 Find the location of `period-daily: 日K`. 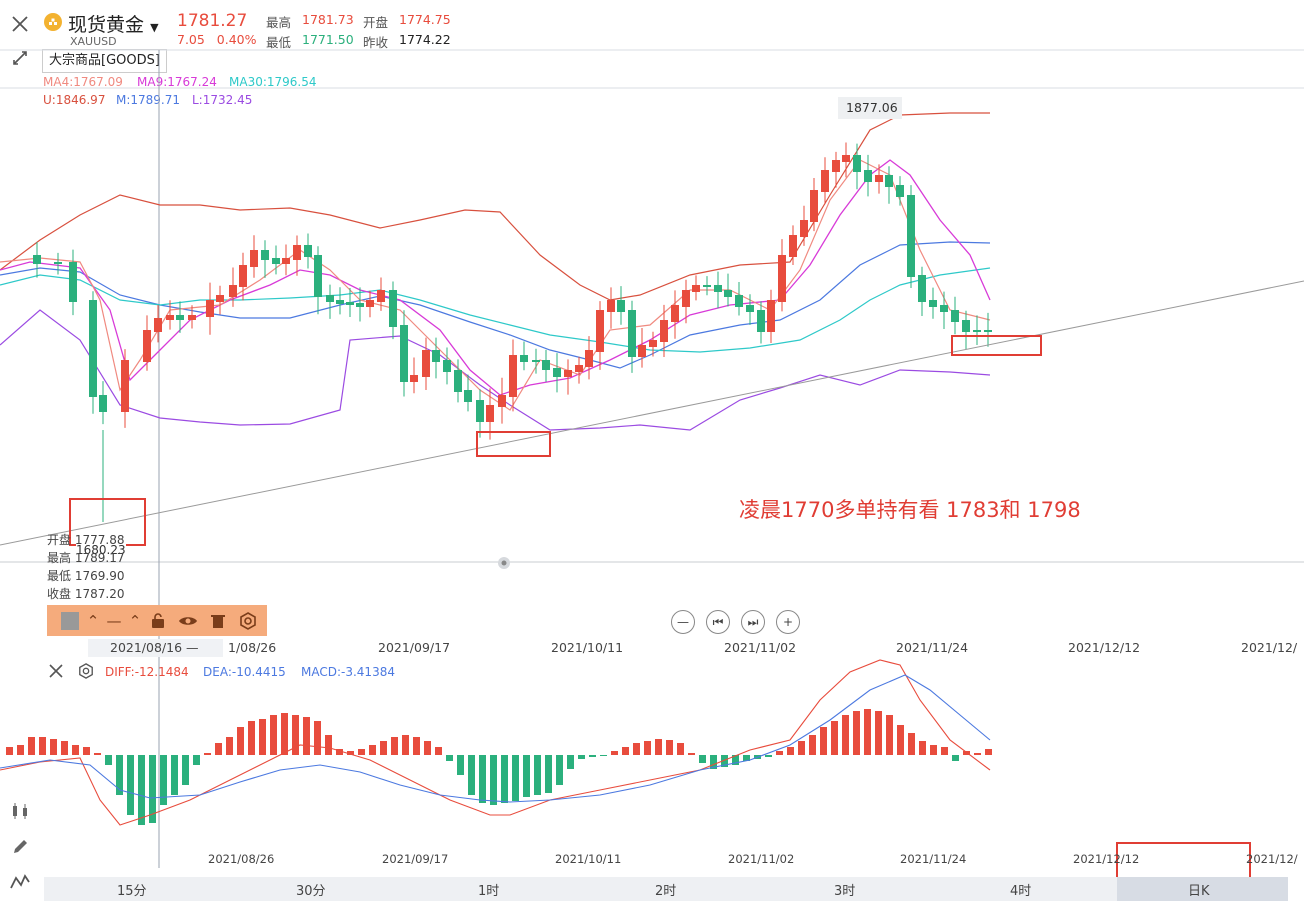

period-daily: 日K is located at coordinates (1199, 891).